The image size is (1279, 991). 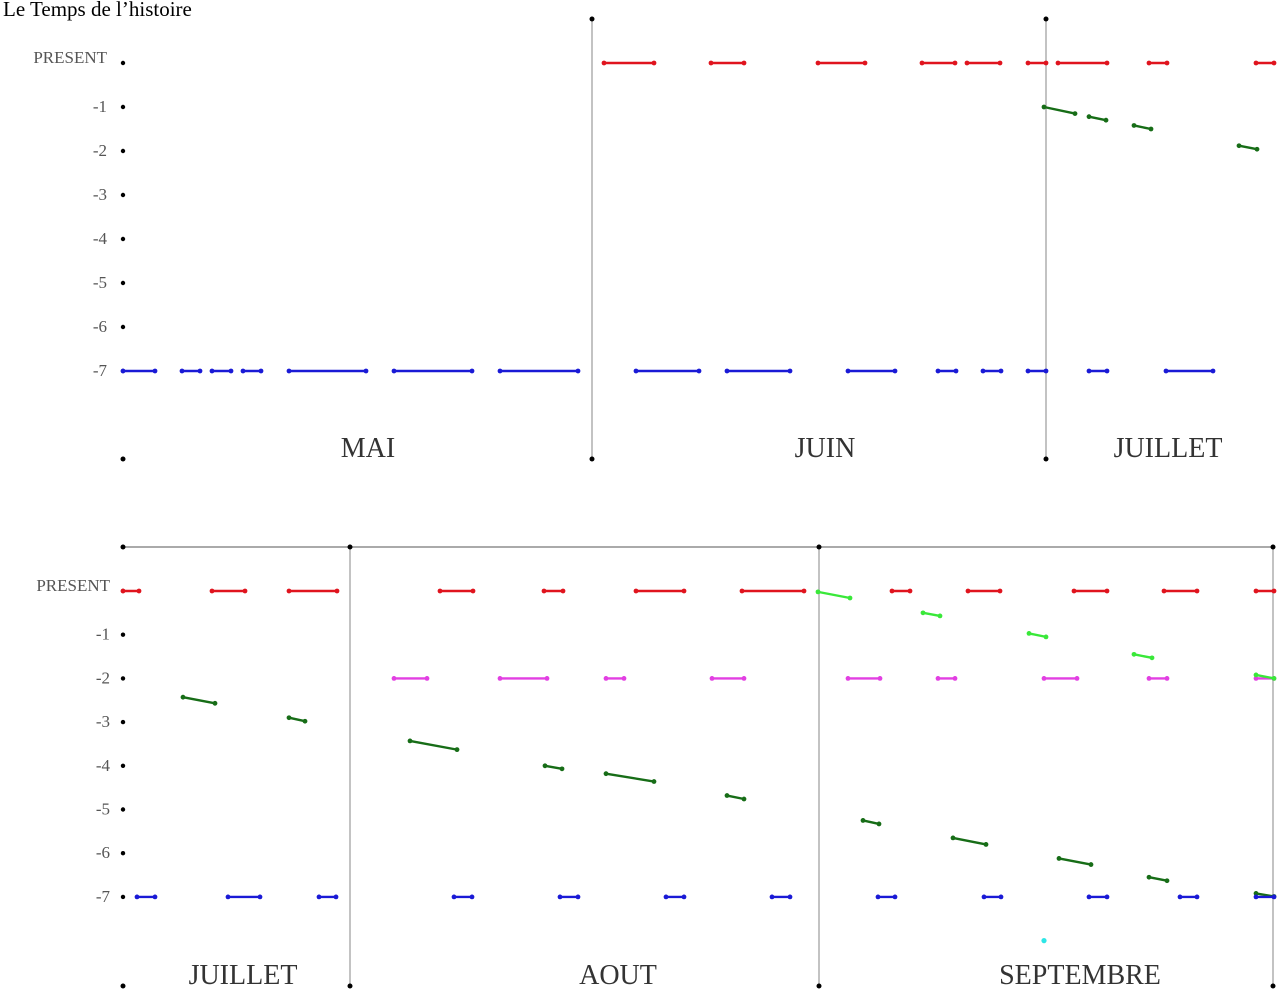 What do you see at coordinates (100, 150) in the screenshot?
I see `level-label: -2` at bounding box center [100, 150].